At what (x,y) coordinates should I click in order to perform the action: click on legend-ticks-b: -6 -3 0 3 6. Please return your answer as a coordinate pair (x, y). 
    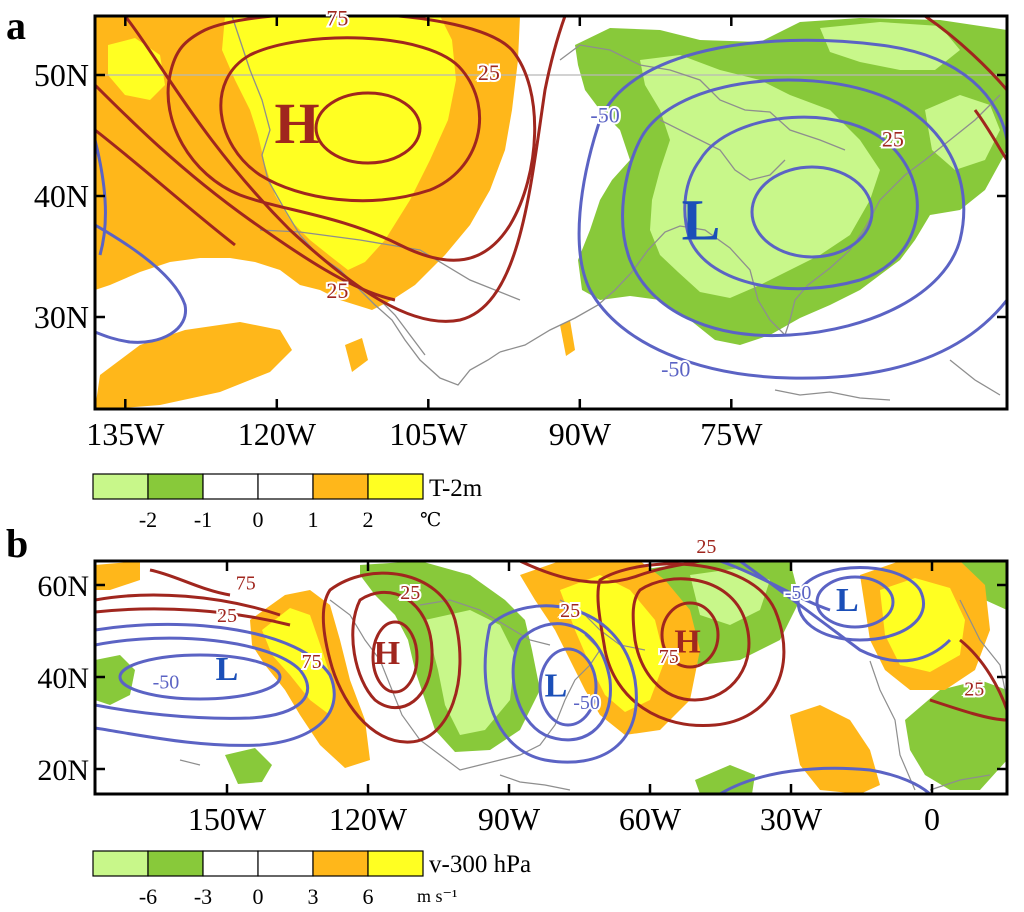
    Looking at the image, I should click on (256, 896).